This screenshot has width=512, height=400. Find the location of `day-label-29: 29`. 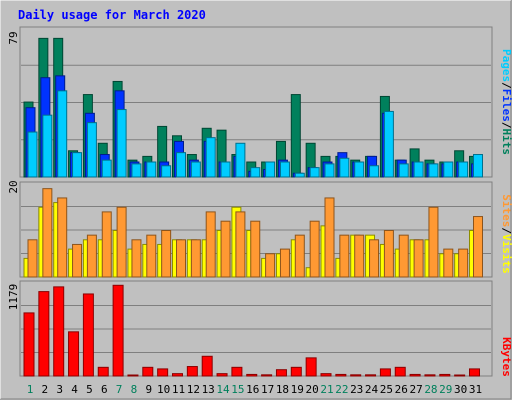

day-label-29: 29 is located at coordinates (445, 389).